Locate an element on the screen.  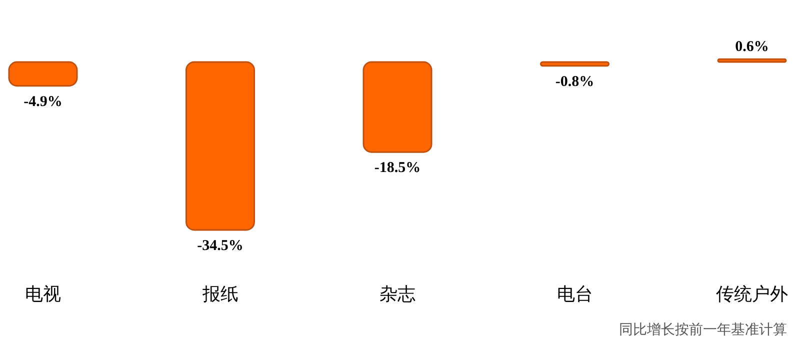
x-tick-label: 报纸 is located at coordinates (219, 294).